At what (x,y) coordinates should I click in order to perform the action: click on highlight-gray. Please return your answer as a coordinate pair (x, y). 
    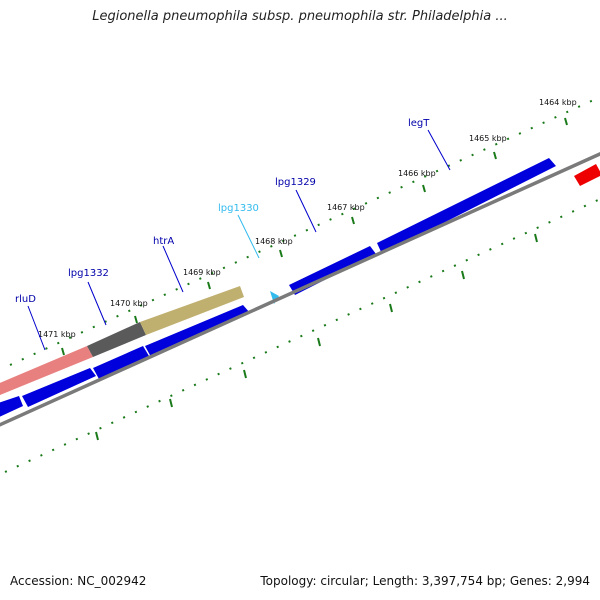
    Looking at the image, I should click on (116, 339).